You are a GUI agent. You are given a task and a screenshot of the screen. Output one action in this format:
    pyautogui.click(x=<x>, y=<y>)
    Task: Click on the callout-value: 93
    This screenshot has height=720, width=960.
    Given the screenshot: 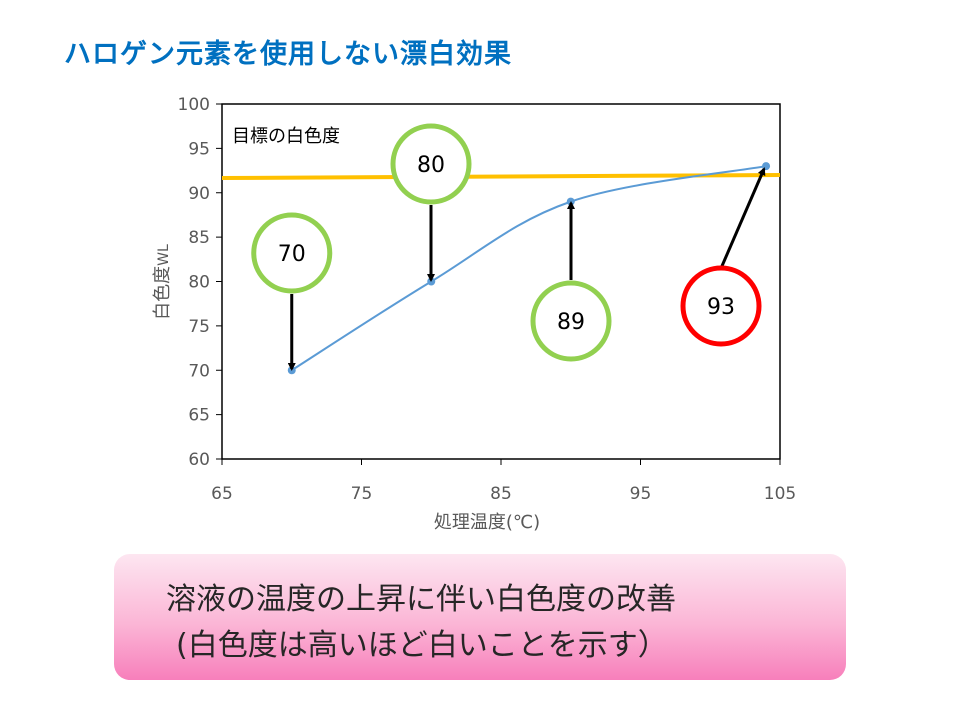 What is the action you would take?
    pyautogui.click(x=721, y=307)
    